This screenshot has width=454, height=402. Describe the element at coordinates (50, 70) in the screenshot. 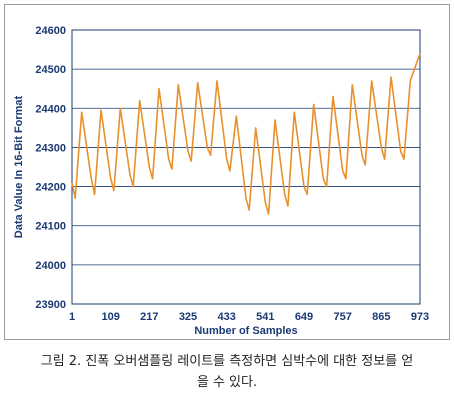

I see `y-tick-label: 24500` at that location.